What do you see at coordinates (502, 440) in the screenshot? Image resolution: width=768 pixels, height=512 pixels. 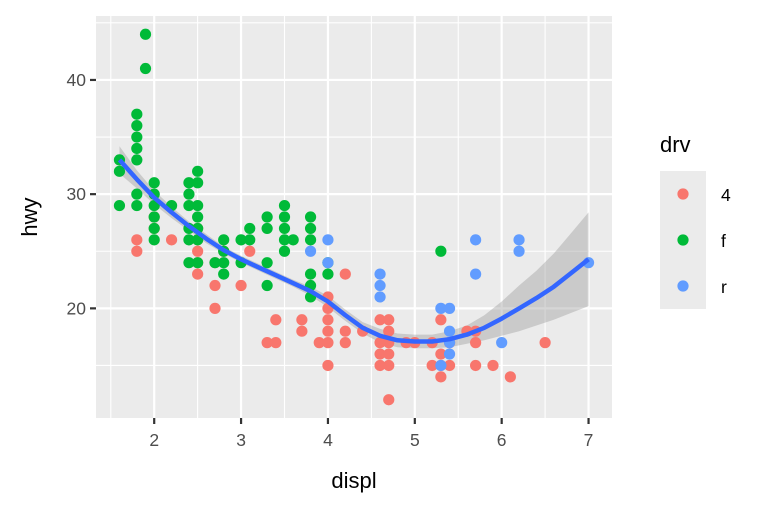 I see `x-tick-label: 6` at bounding box center [502, 440].